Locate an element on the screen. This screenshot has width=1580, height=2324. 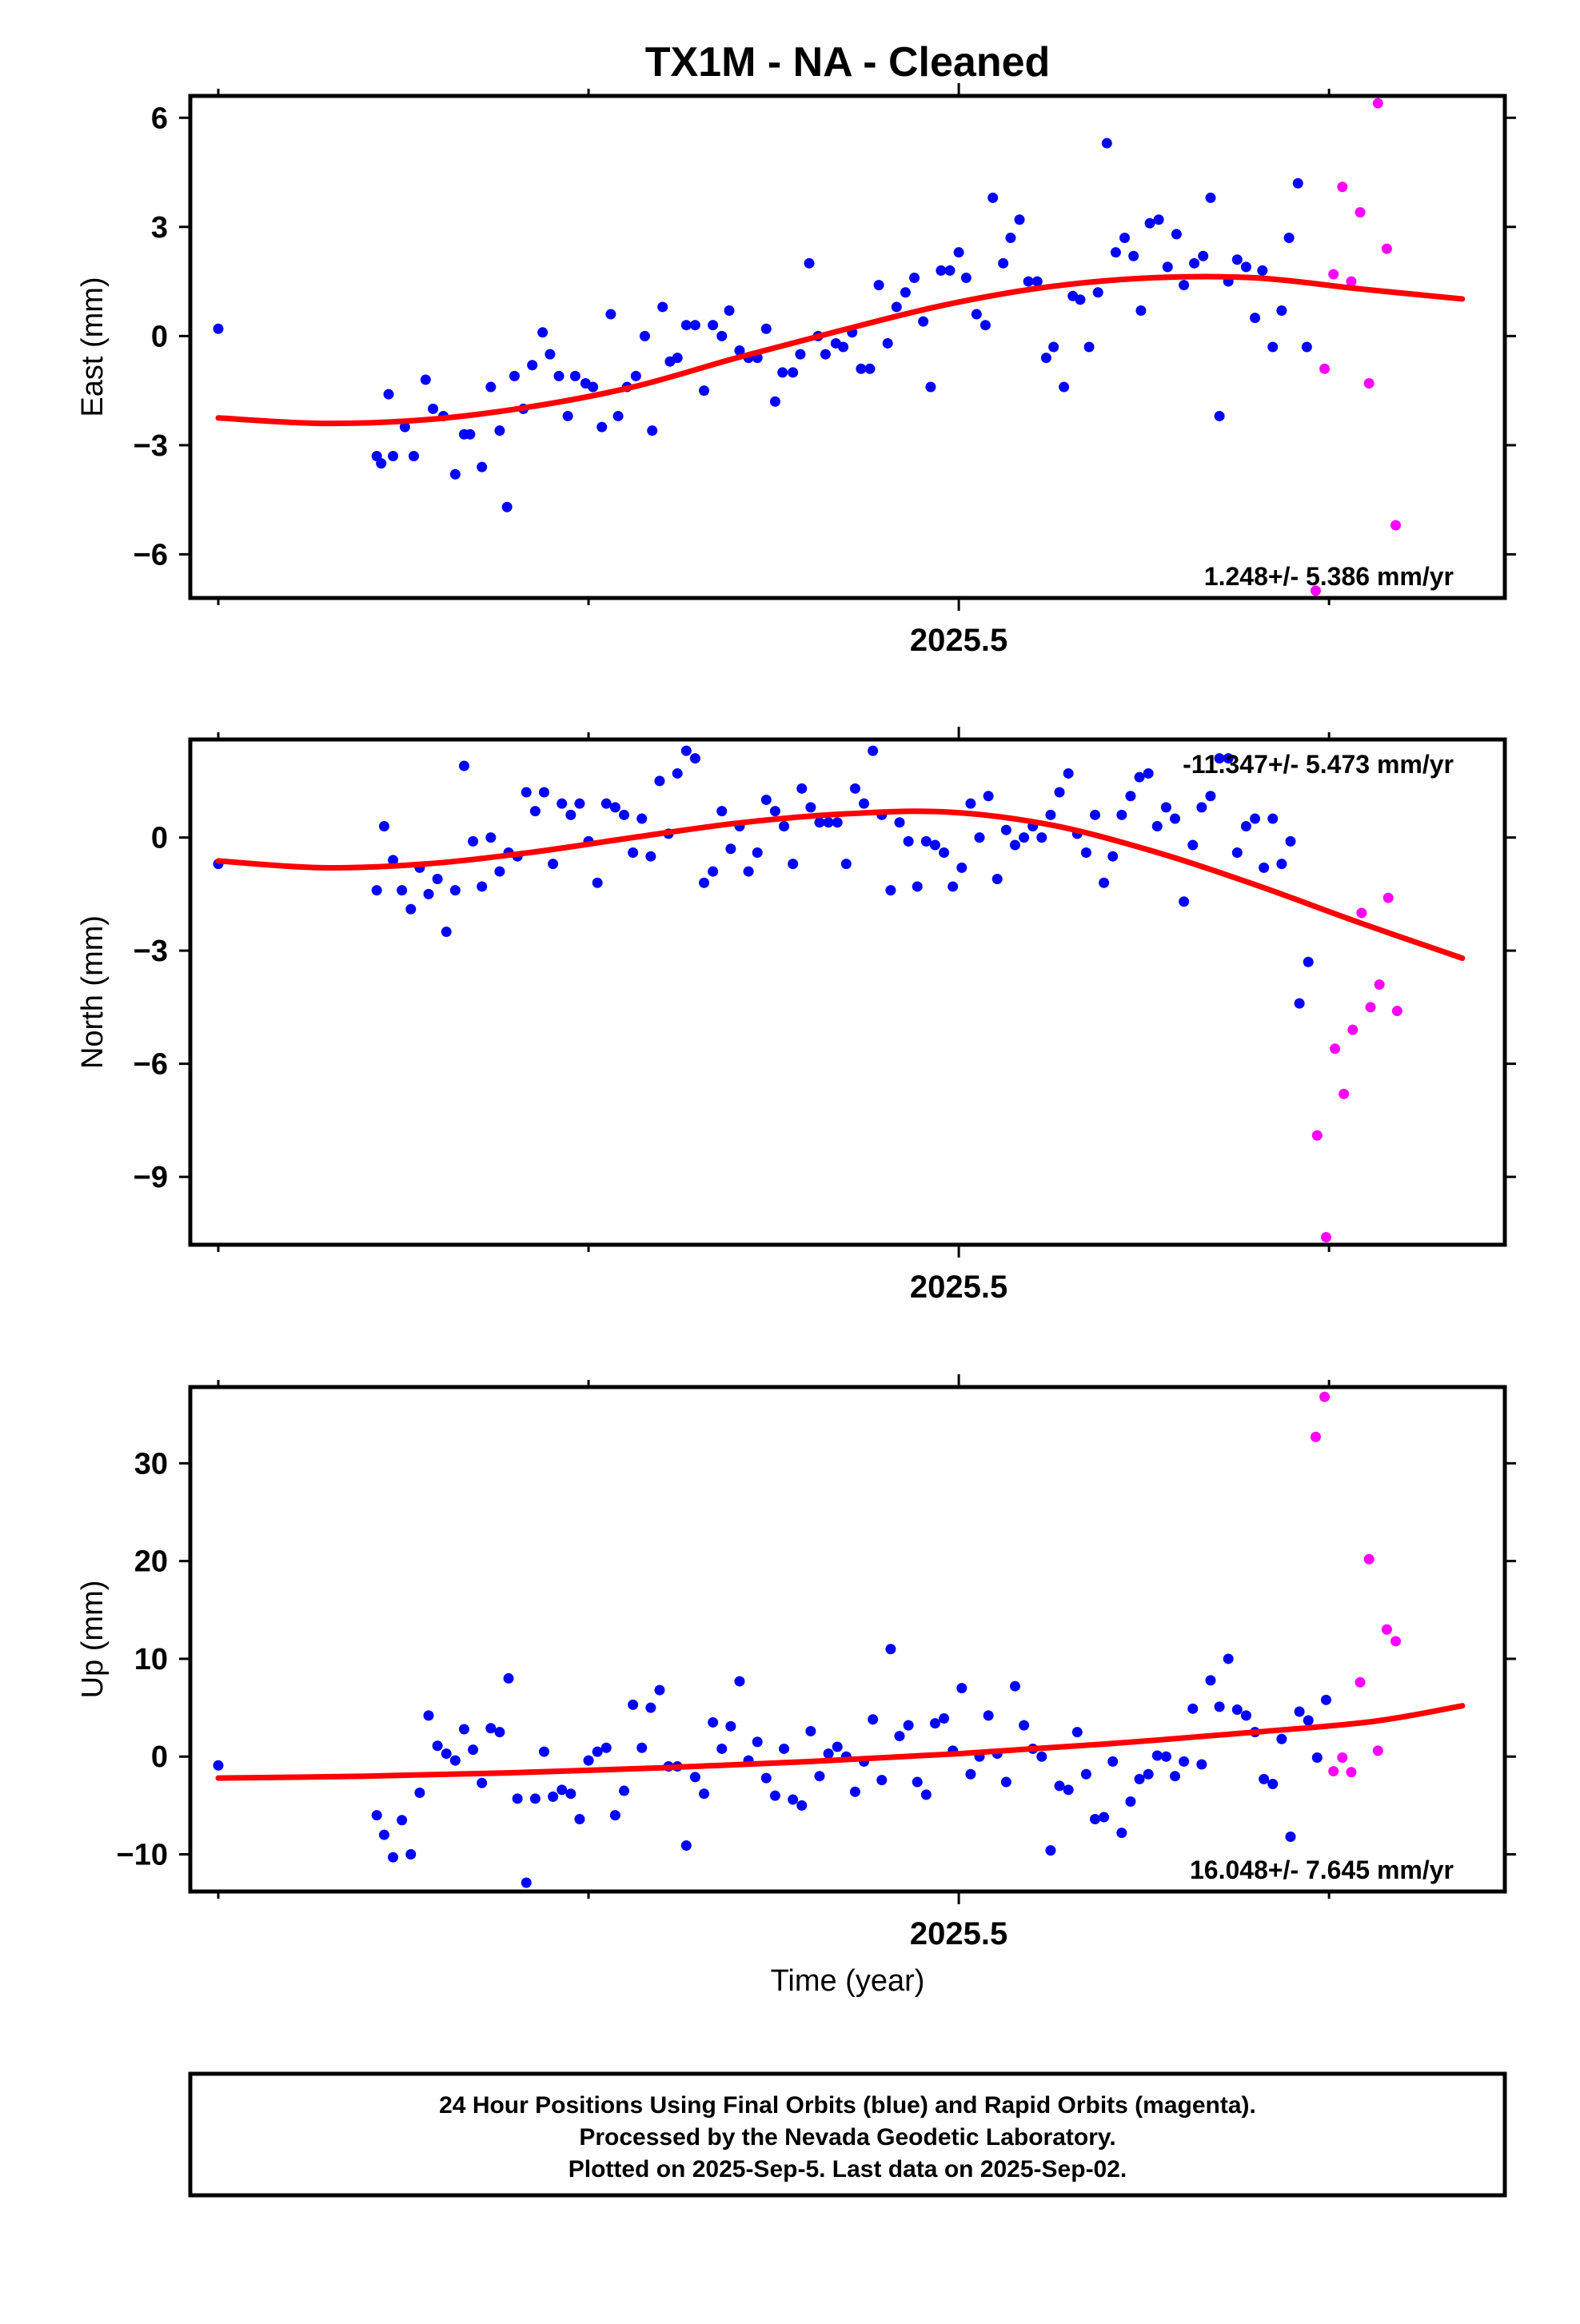
east-xtick-label: 2025.5 is located at coordinates (958, 640).